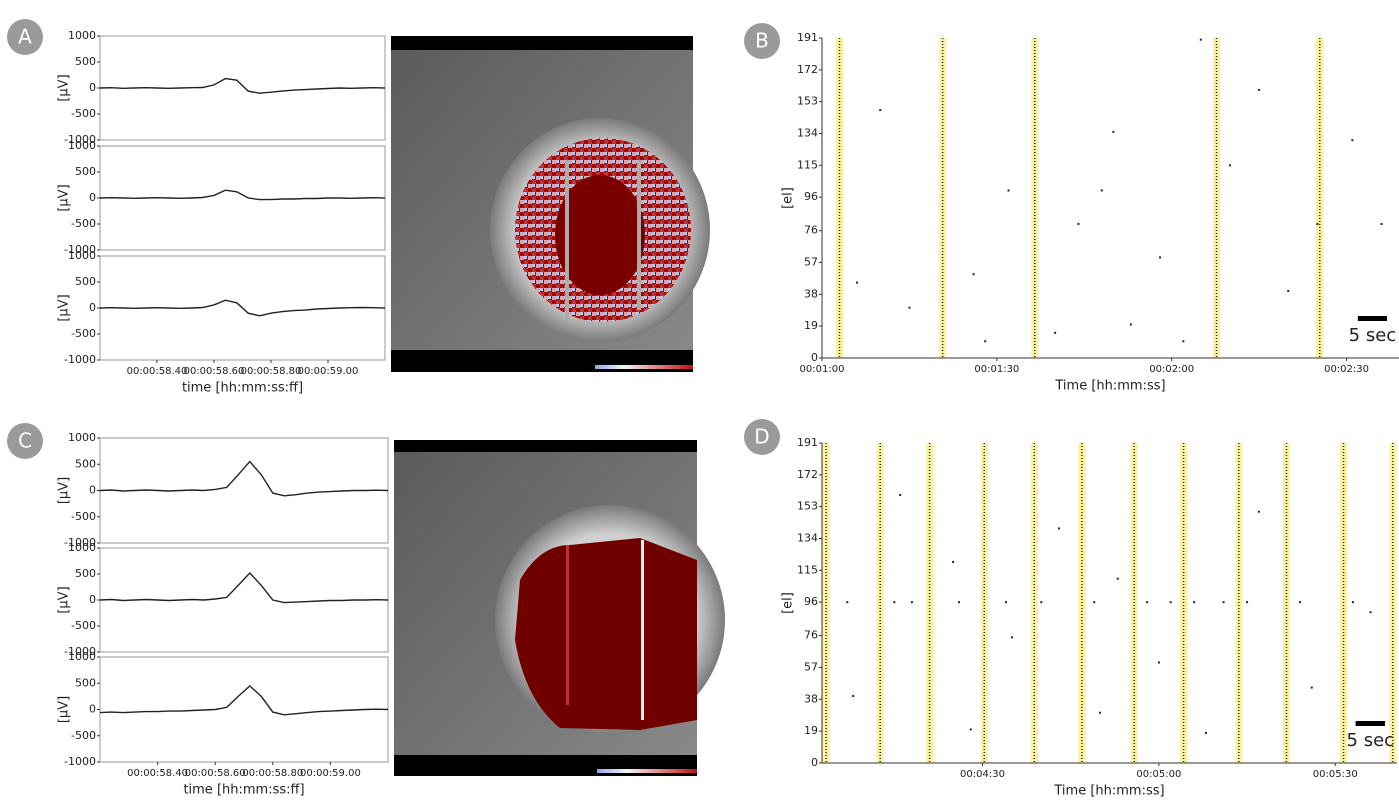 The width and height of the screenshot is (1399, 804). What do you see at coordinates (807, 69) in the screenshot?
I see `y-tick-label: 172` at bounding box center [807, 69].